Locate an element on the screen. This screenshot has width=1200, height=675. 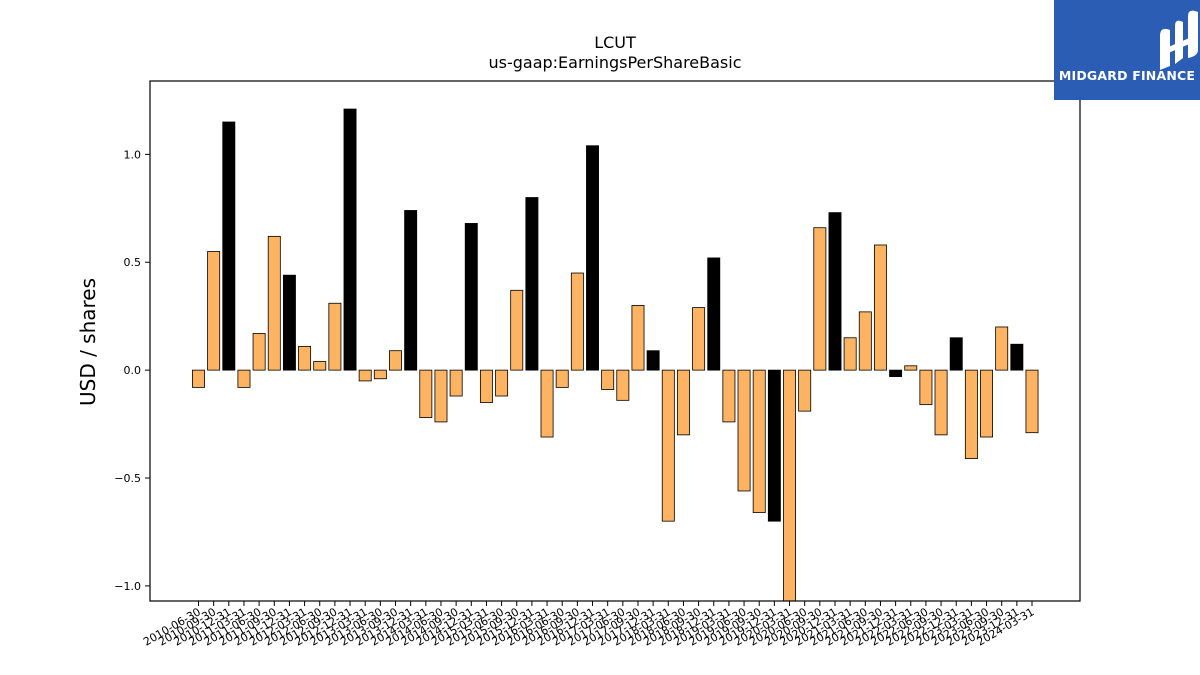
y-tick-label: −0.5 is located at coordinates (127, 478).